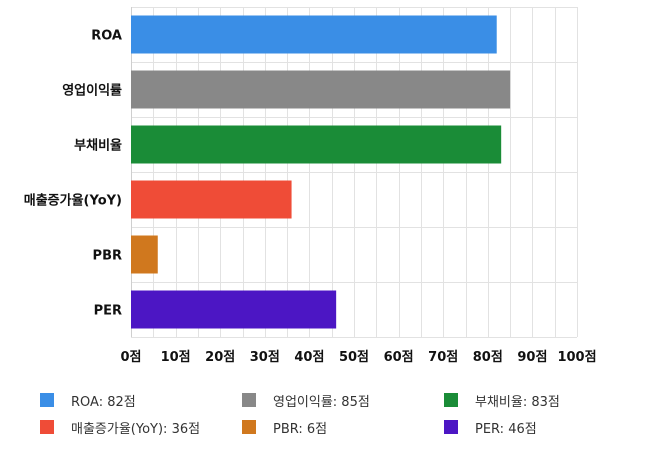 The height and width of the screenshot is (450, 650). I want to click on legend-item: ROA: 82점, so click(141, 400).